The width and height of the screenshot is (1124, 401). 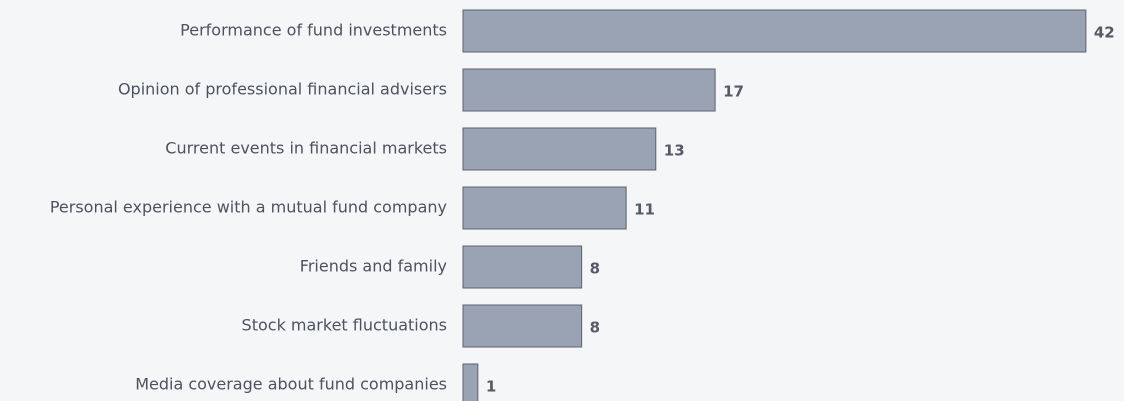 I want to click on category-label: Current events in financial markets, so click(x=306, y=148).